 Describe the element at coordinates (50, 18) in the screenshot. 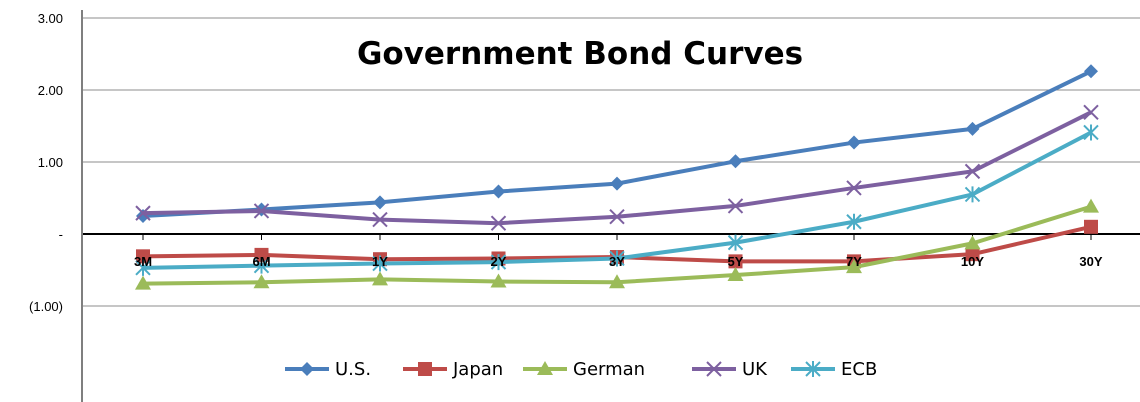

I see `y-tick-label: 3.00` at that location.